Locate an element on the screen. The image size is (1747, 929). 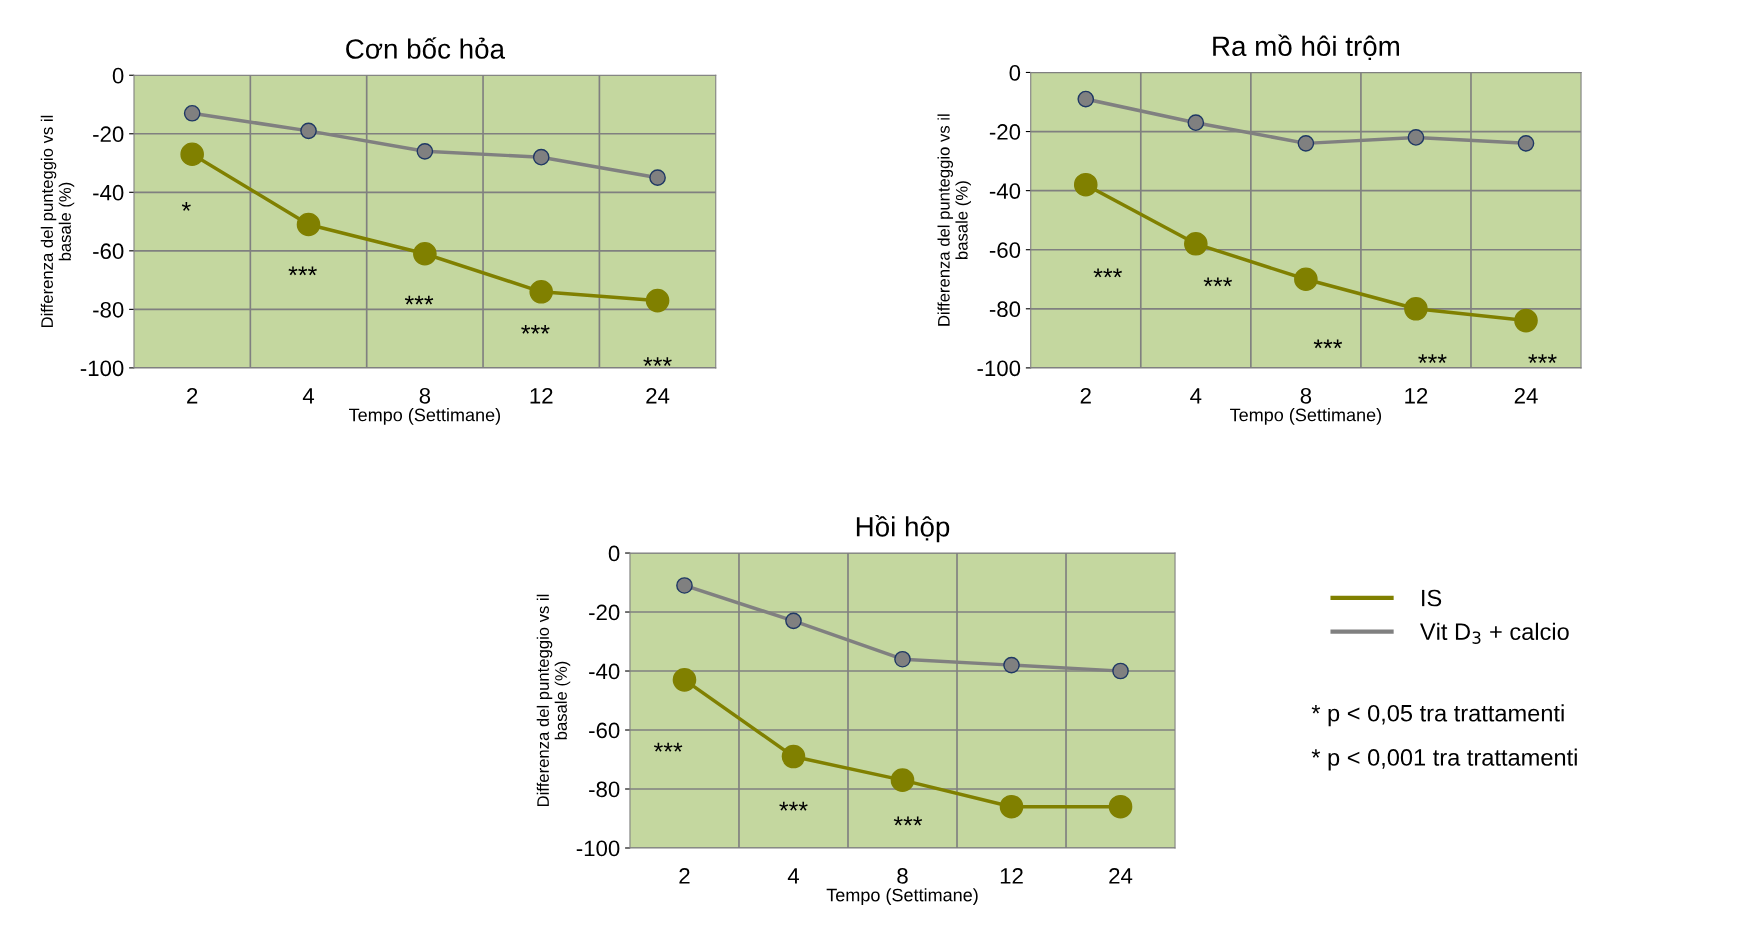
legend-label: Vit D$_{3}$ + calcio is located at coordinates (1494, 633).